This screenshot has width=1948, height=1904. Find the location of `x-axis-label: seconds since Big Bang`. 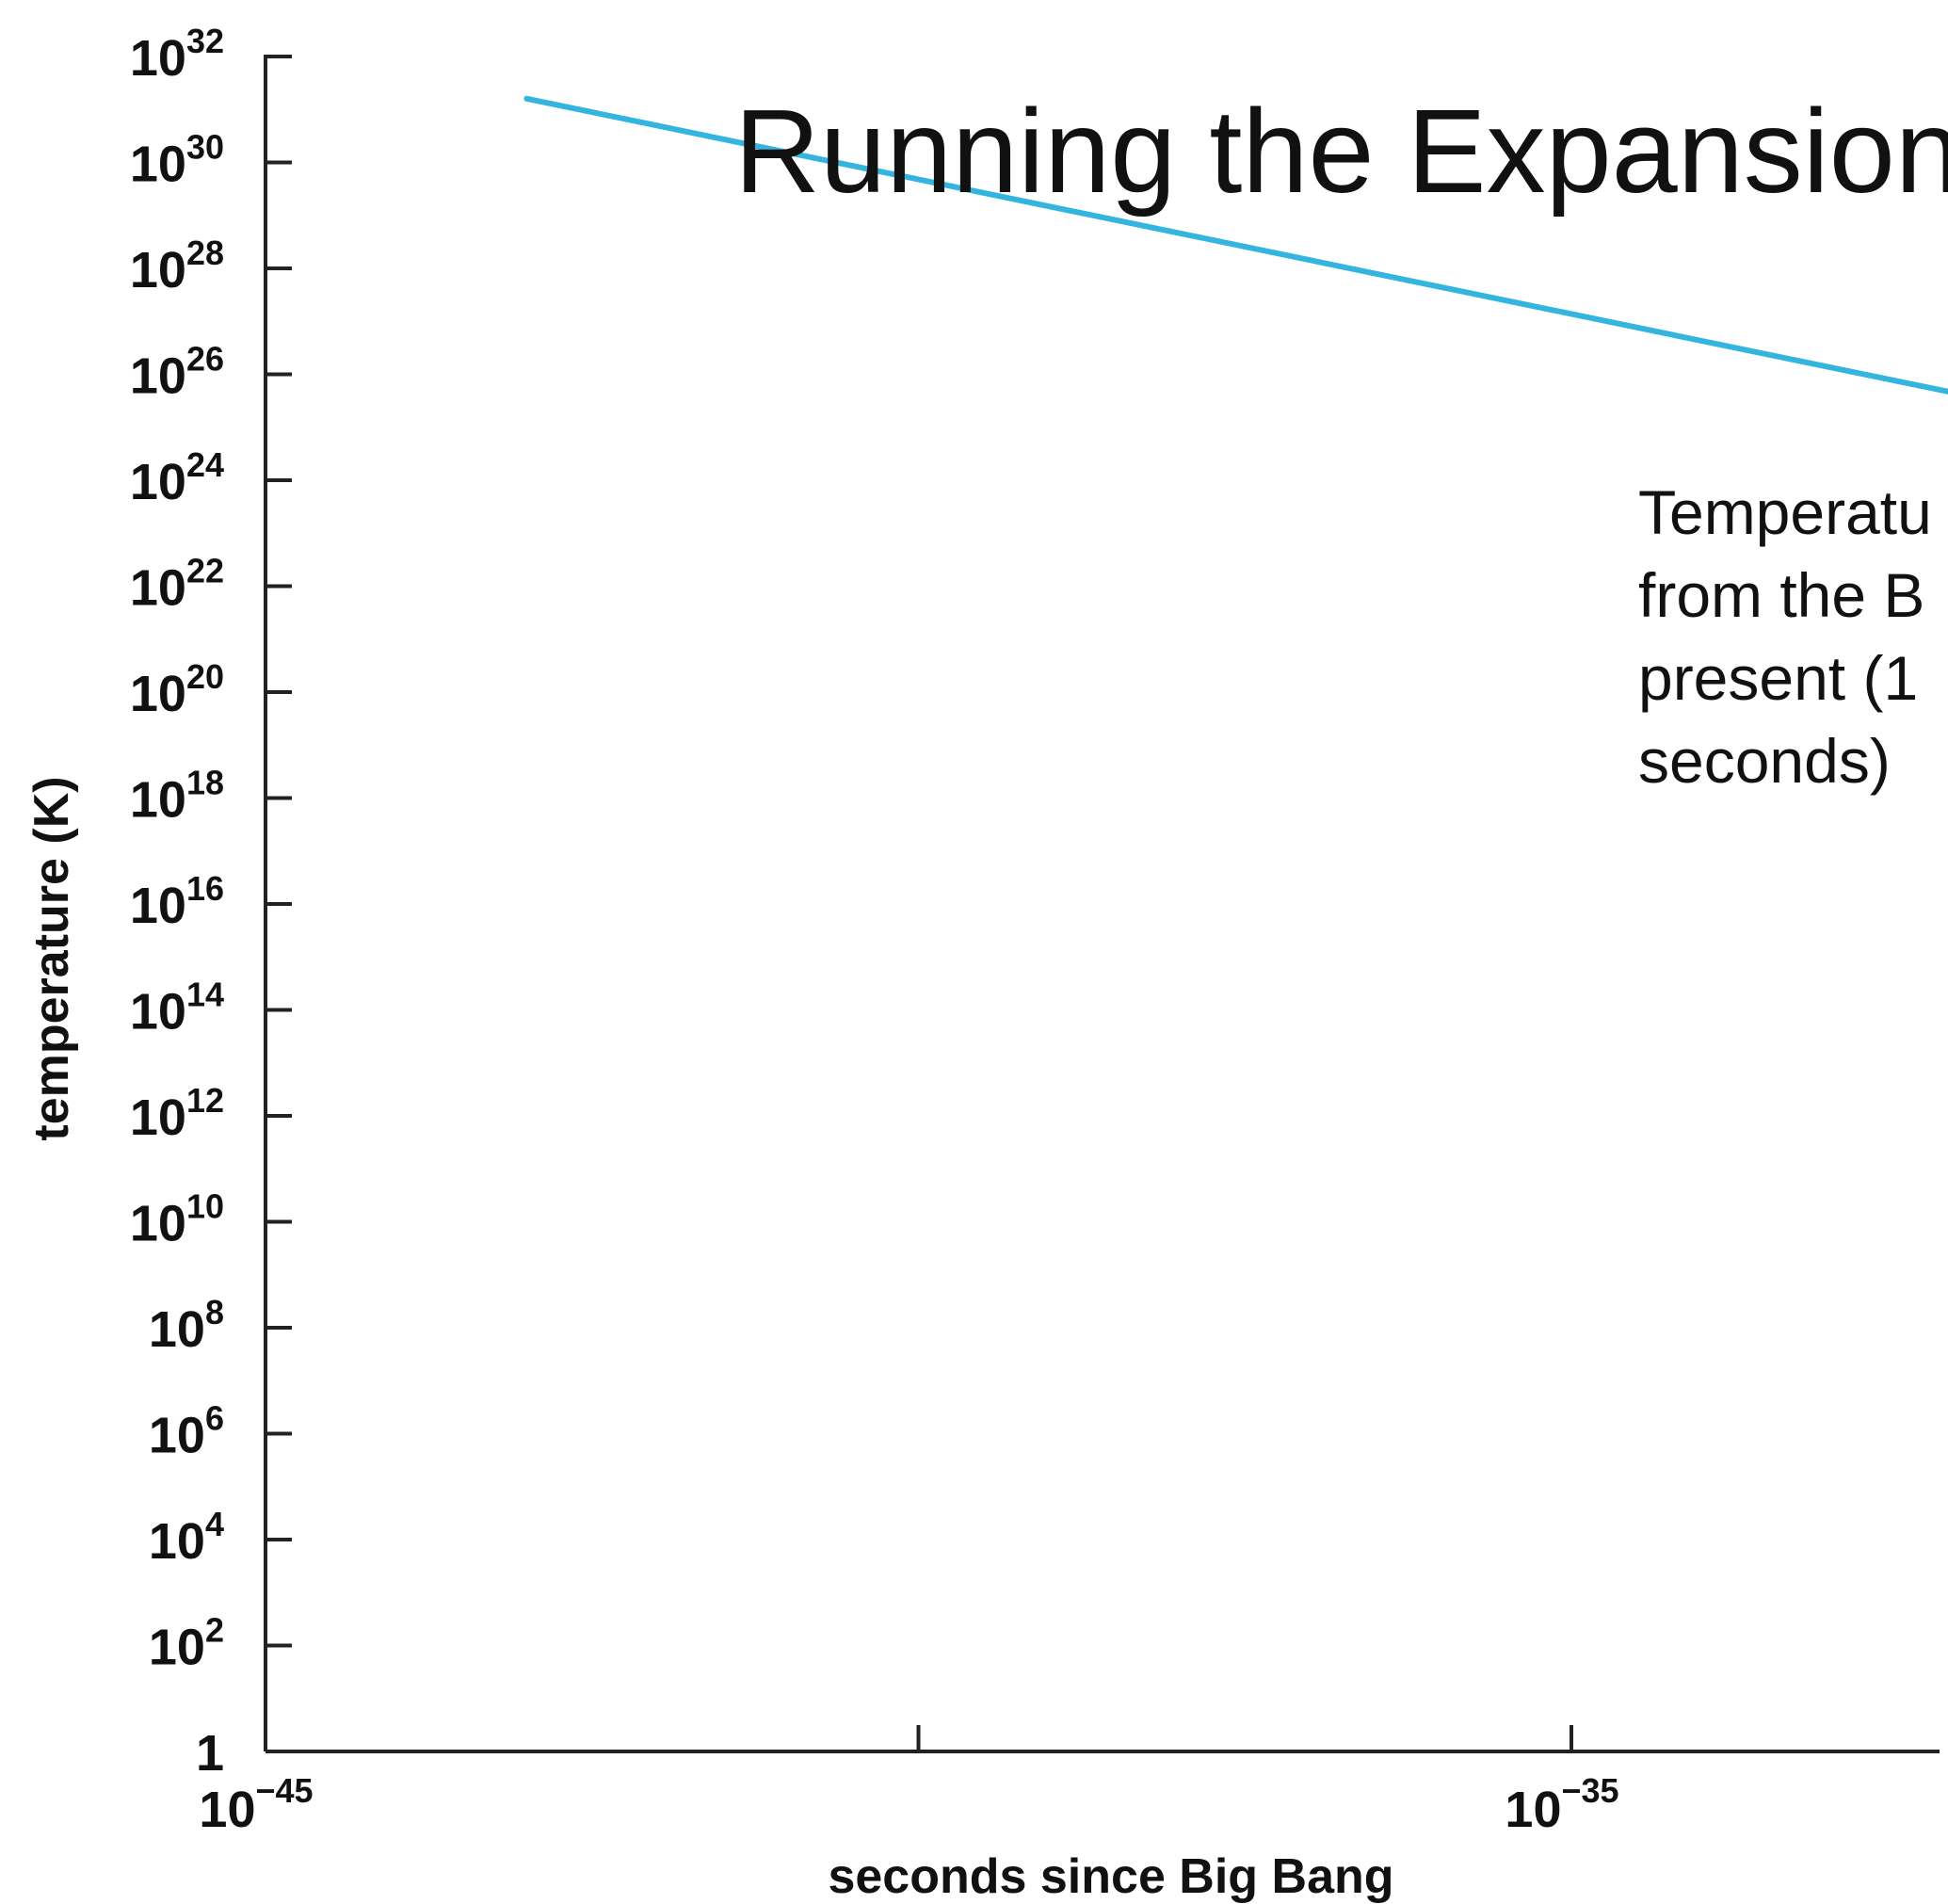

x-axis-label: seconds since Big Bang is located at coordinates (1110, 1876).